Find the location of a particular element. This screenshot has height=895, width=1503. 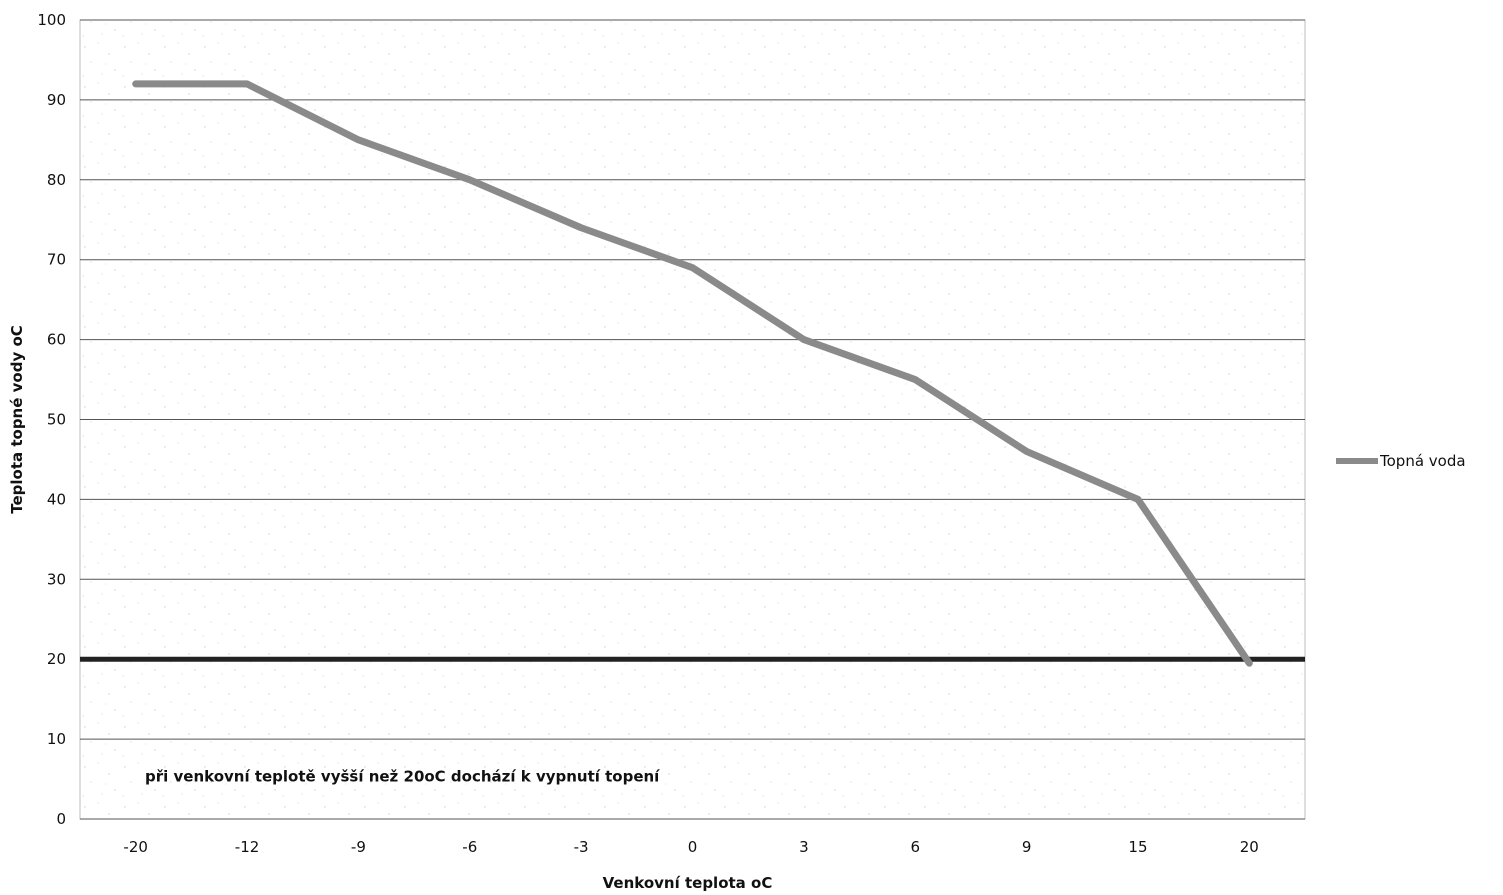

y-axis-title: Teplota topné vody oC is located at coordinates (17, 419).